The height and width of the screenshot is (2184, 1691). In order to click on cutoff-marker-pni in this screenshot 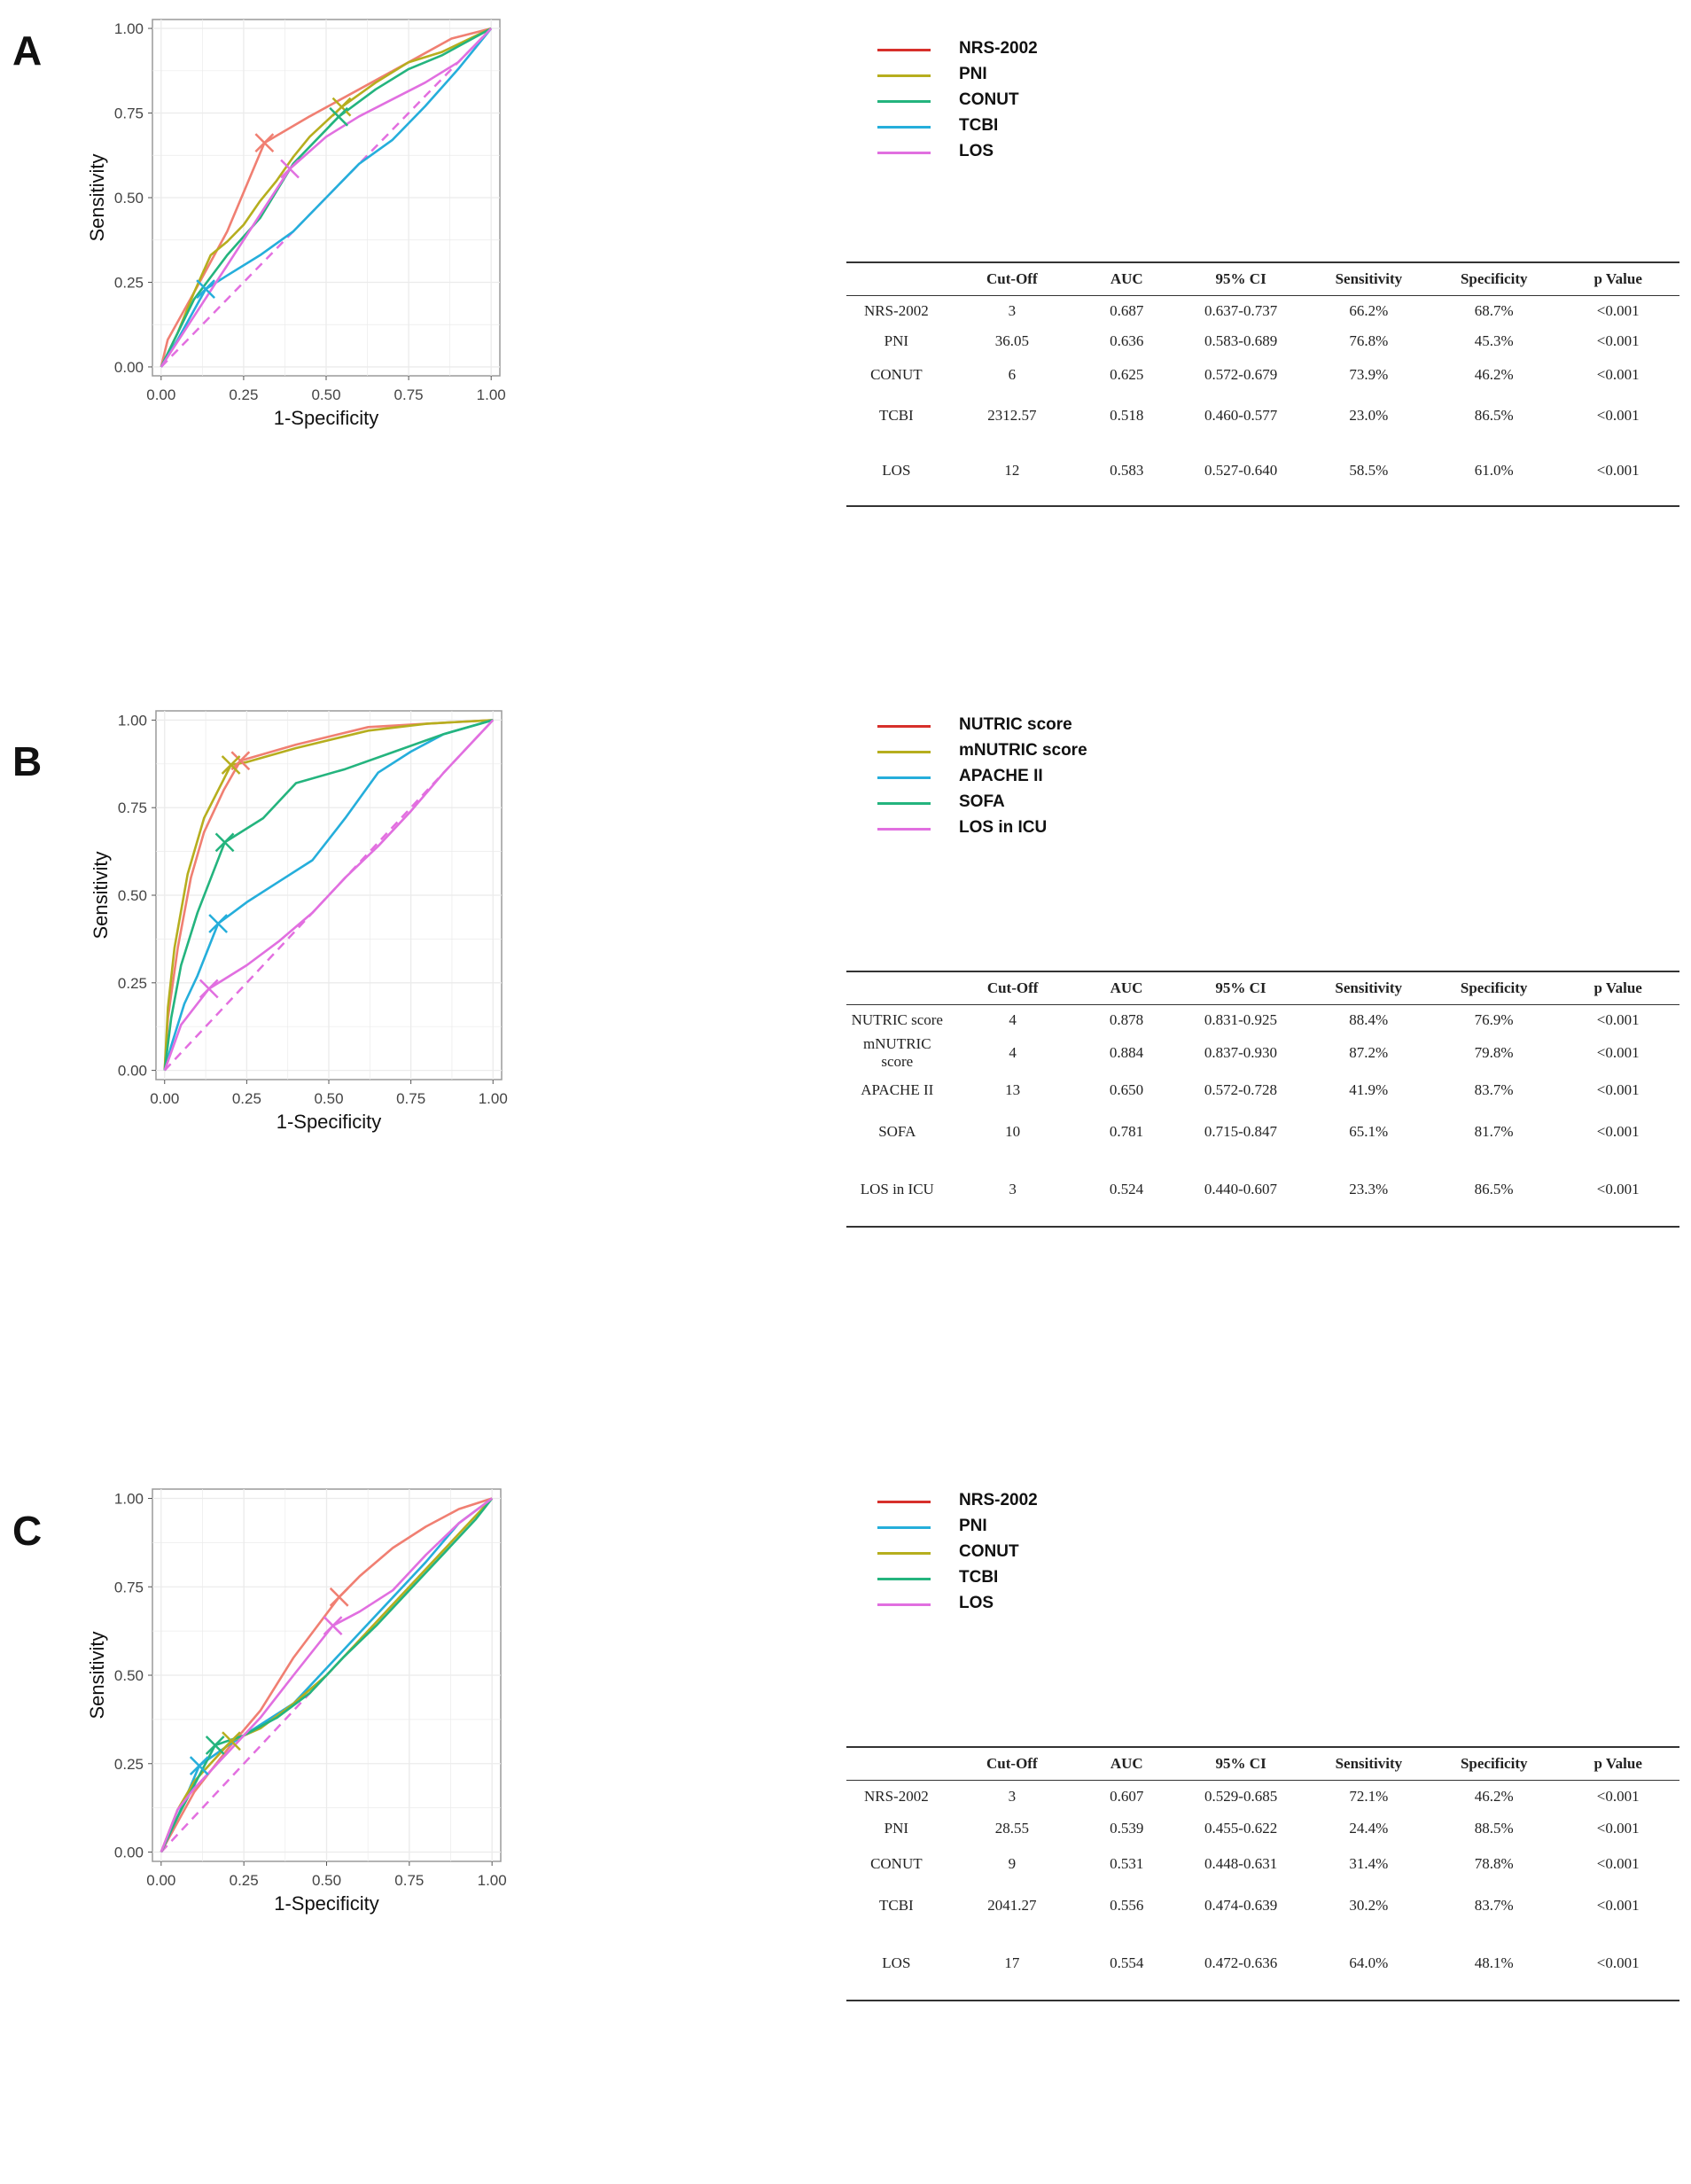, I will do `click(199, 1766)`.